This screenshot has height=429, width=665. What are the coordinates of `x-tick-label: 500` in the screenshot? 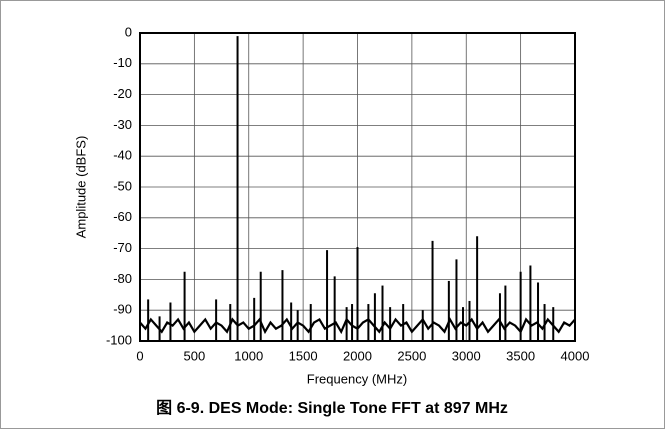 It's located at (195, 355).